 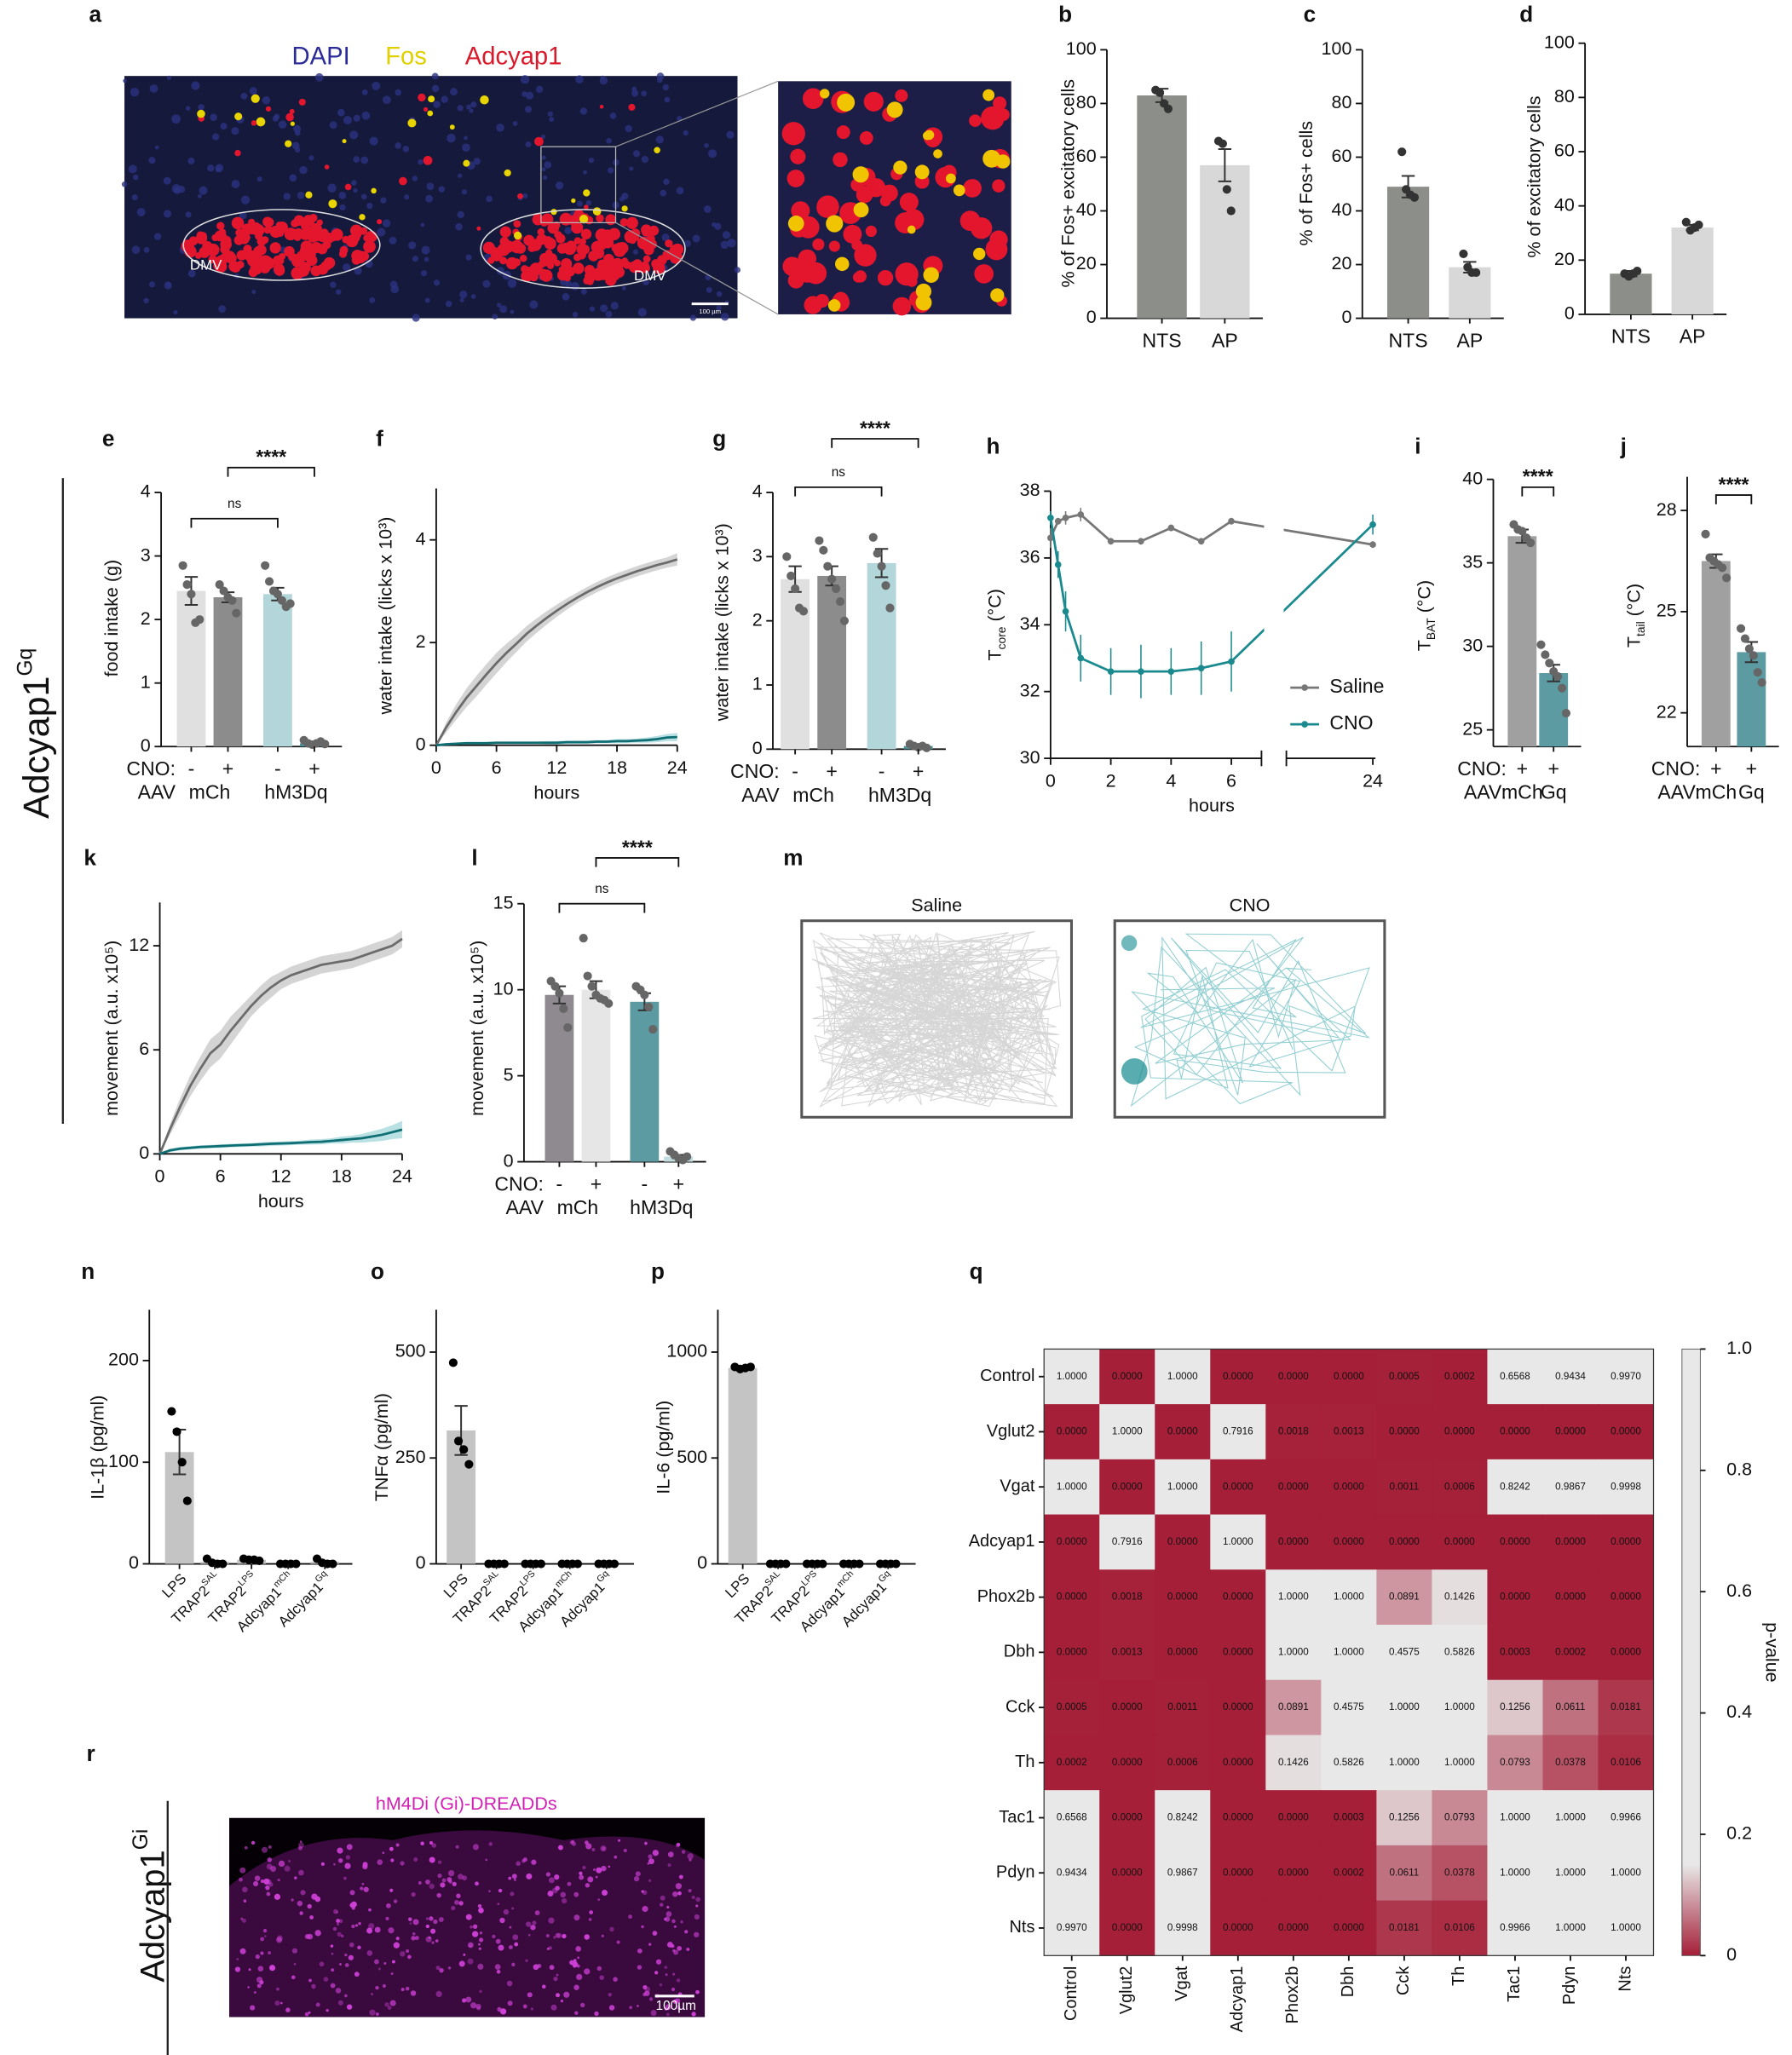 I want to click on column-label: Vgat, so click(x=1182, y=1984).